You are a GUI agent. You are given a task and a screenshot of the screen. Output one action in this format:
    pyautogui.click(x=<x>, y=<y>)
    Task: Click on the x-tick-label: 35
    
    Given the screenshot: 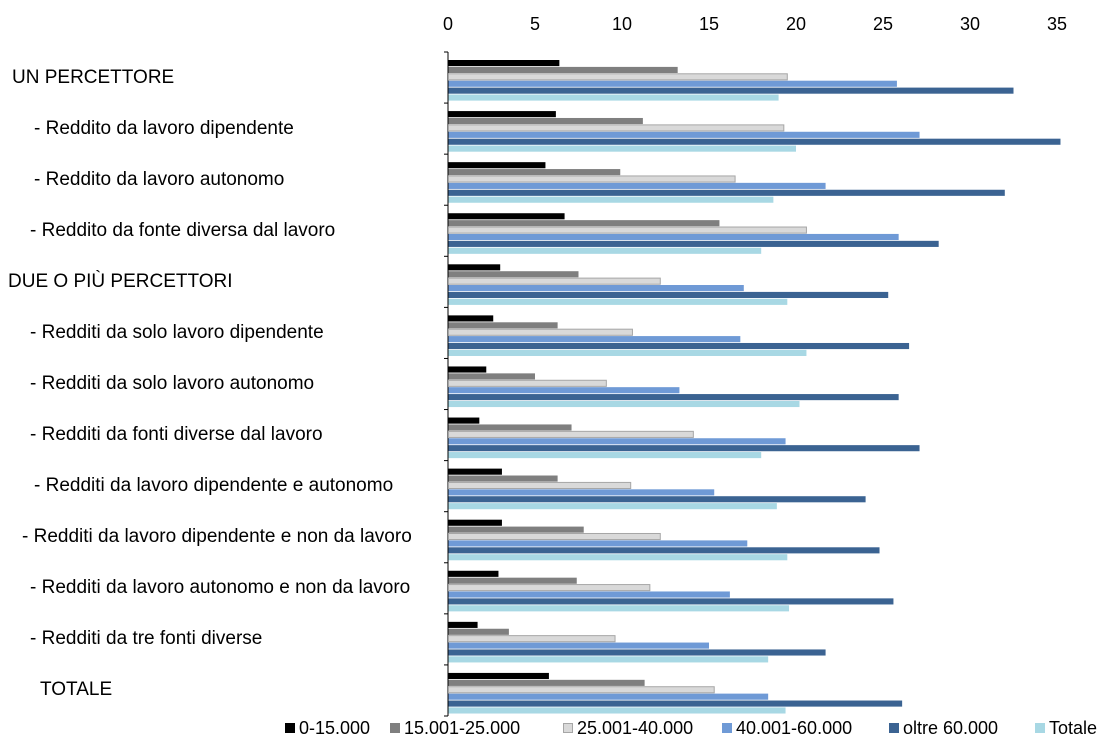 What is the action you would take?
    pyautogui.click(x=1057, y=24)
    